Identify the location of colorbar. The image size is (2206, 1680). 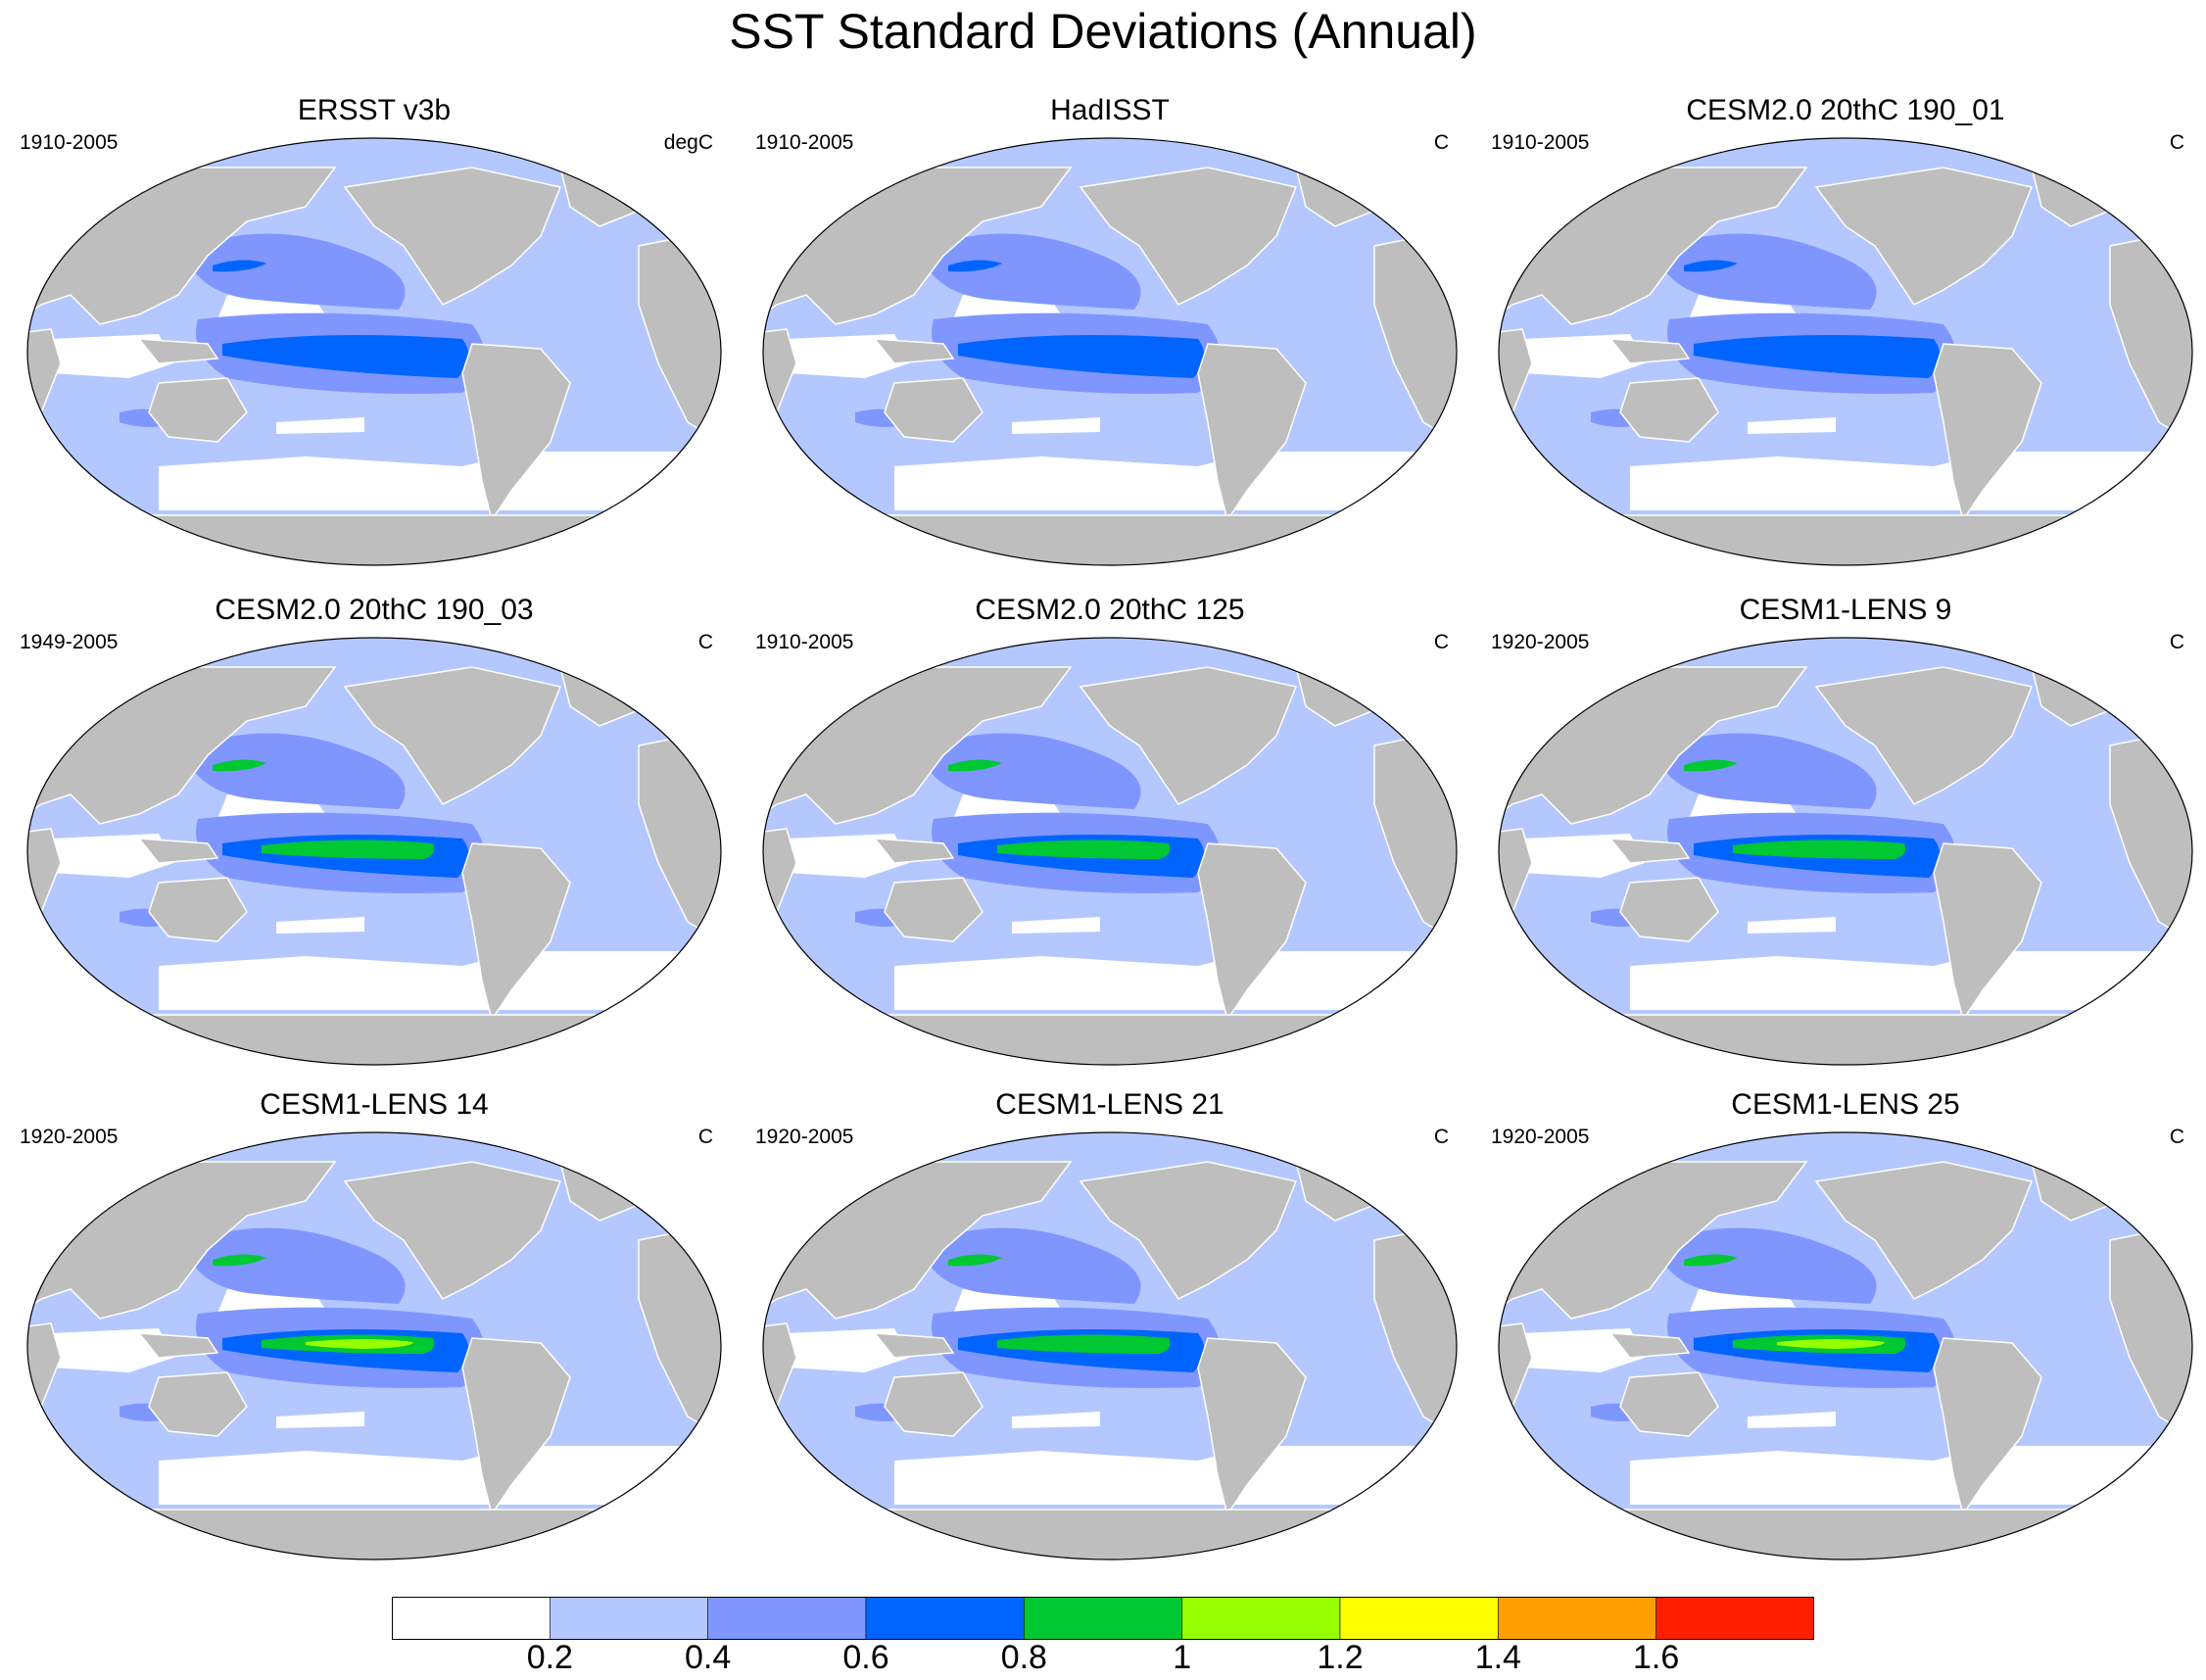
(1103, 1618).